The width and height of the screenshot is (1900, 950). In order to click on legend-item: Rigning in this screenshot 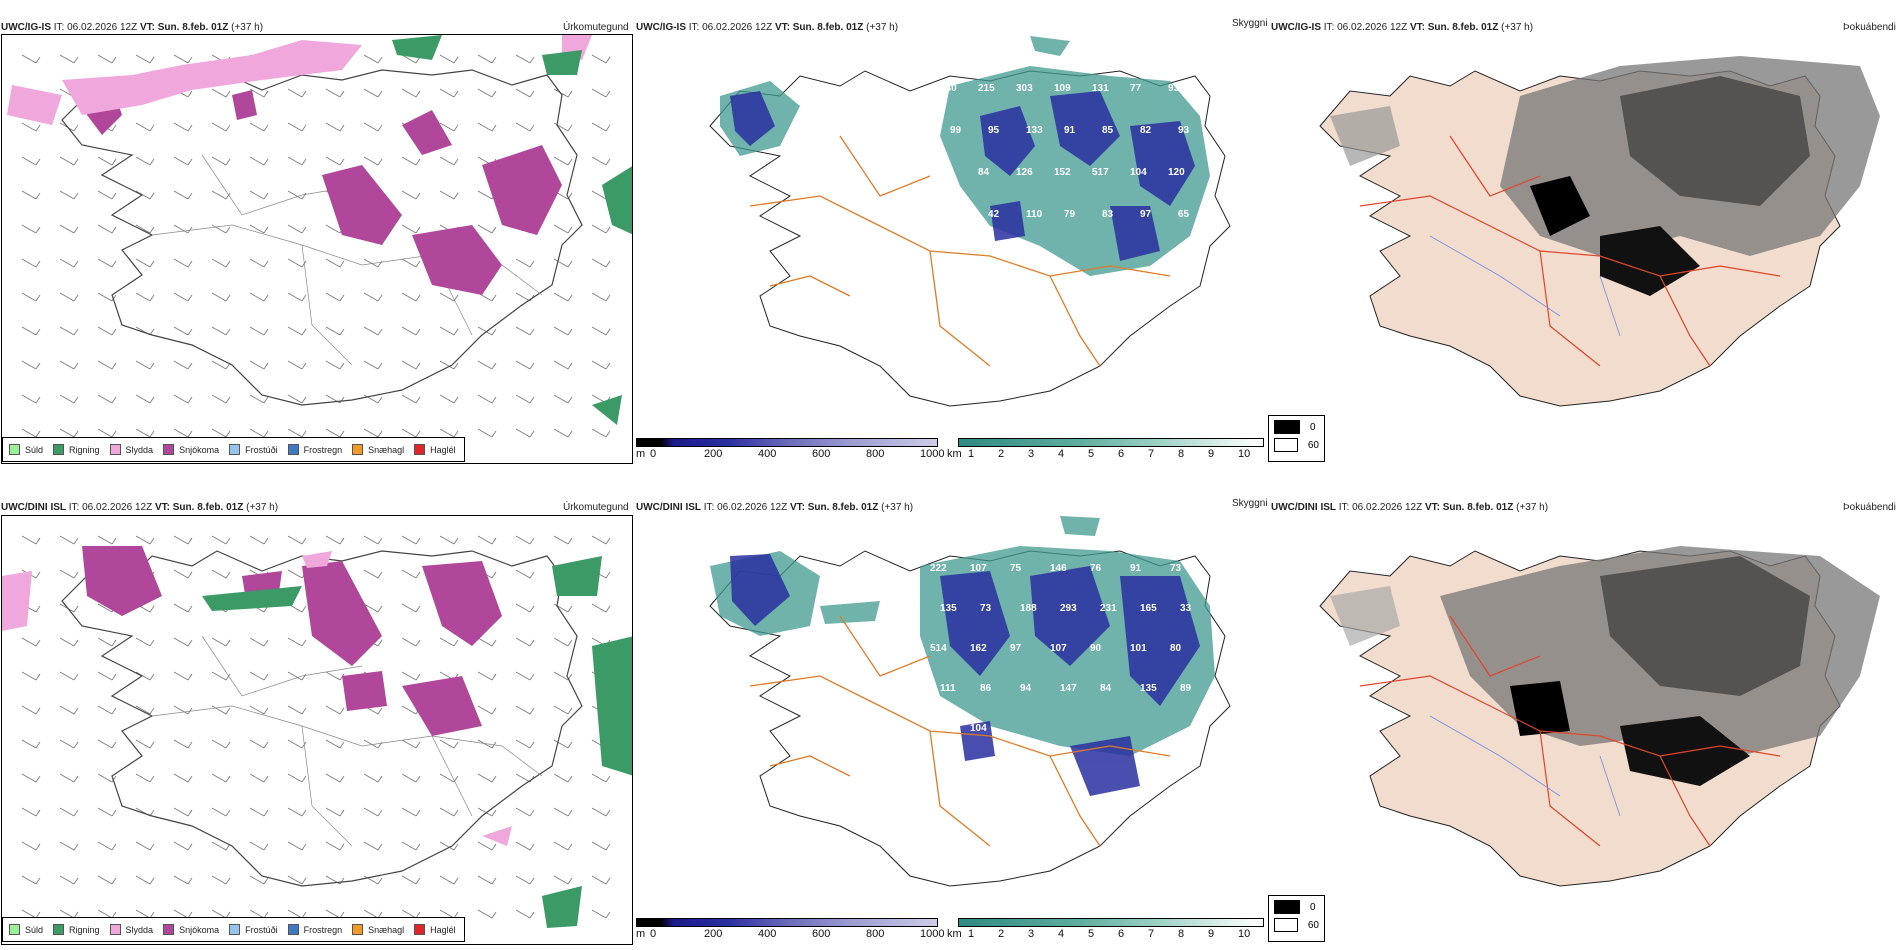, I will do `click(76, 929)`.